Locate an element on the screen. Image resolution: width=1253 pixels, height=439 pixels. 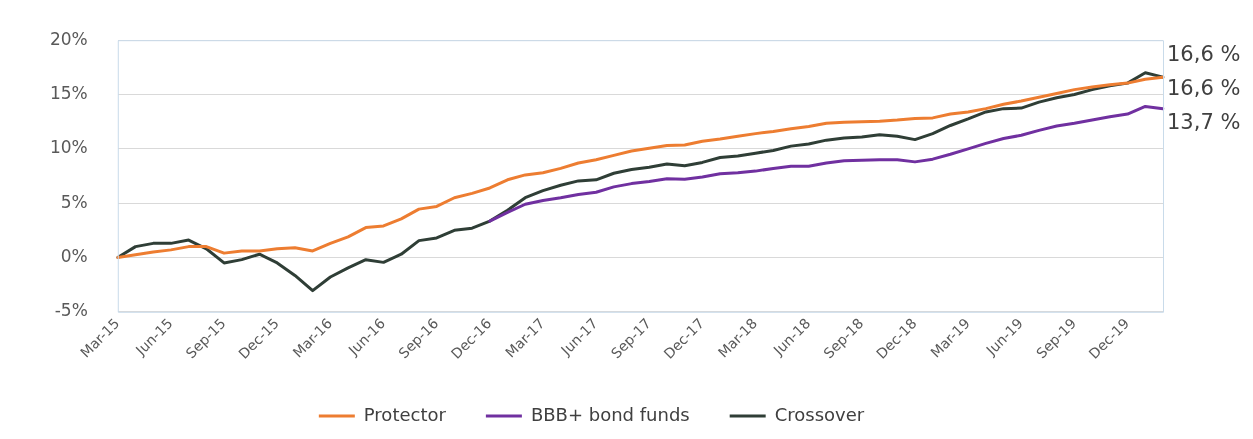
y-tick-label: 20% is located at coordinates (68, 38).